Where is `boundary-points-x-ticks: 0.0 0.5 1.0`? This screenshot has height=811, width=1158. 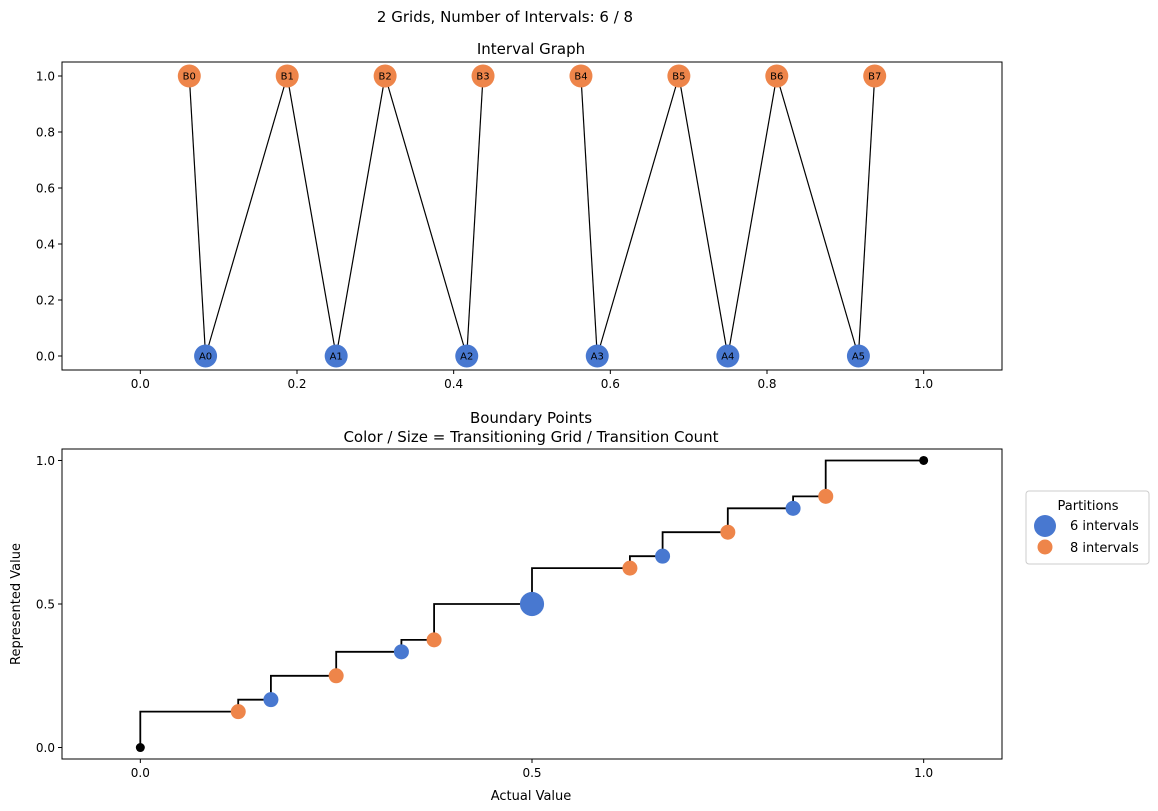
boundary-points-x-ticks: 0.0 0.5 1.0 is located at coordinates (532, 769).